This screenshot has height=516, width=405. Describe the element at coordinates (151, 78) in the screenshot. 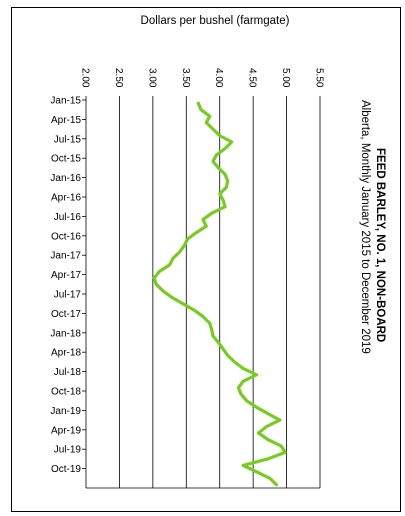

I see `value-tick-label-2: 3.00` at that location.